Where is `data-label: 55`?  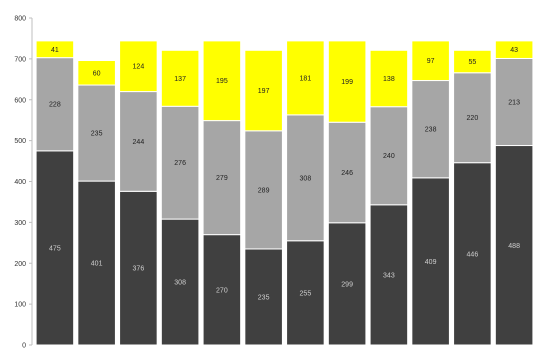
data-label: 55 is located at coordinates (472, 62).